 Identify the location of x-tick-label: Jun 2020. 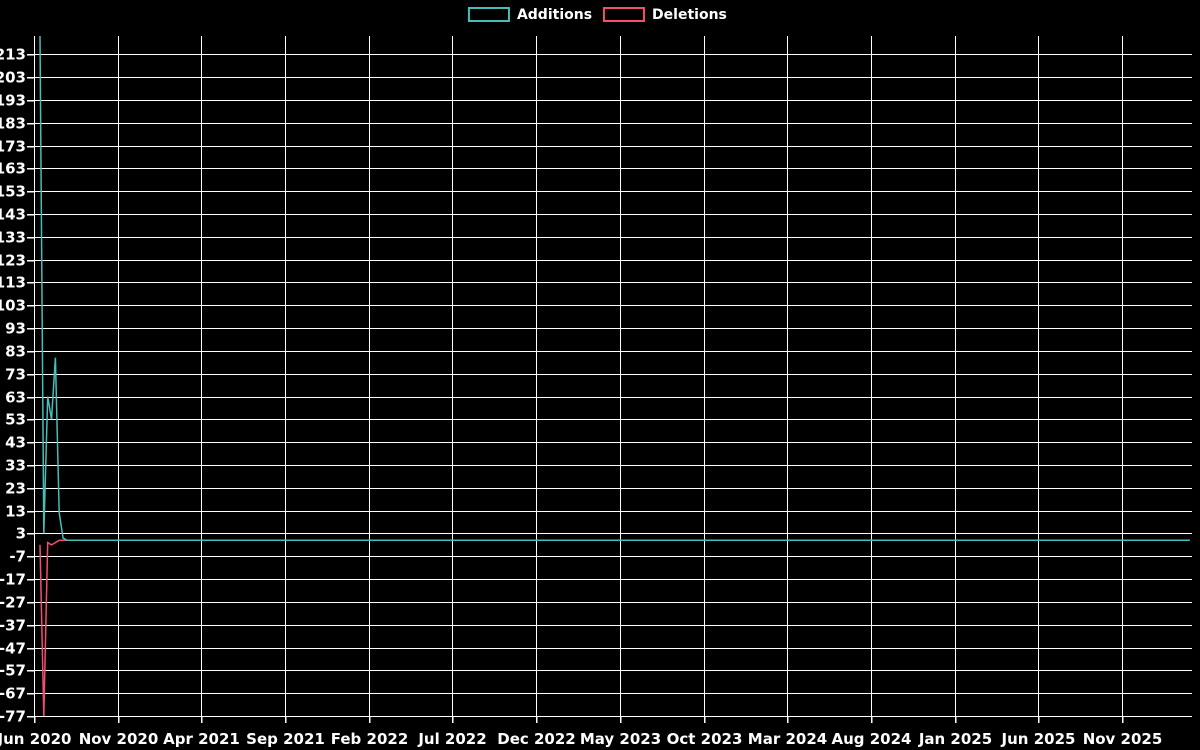
(35, 739).